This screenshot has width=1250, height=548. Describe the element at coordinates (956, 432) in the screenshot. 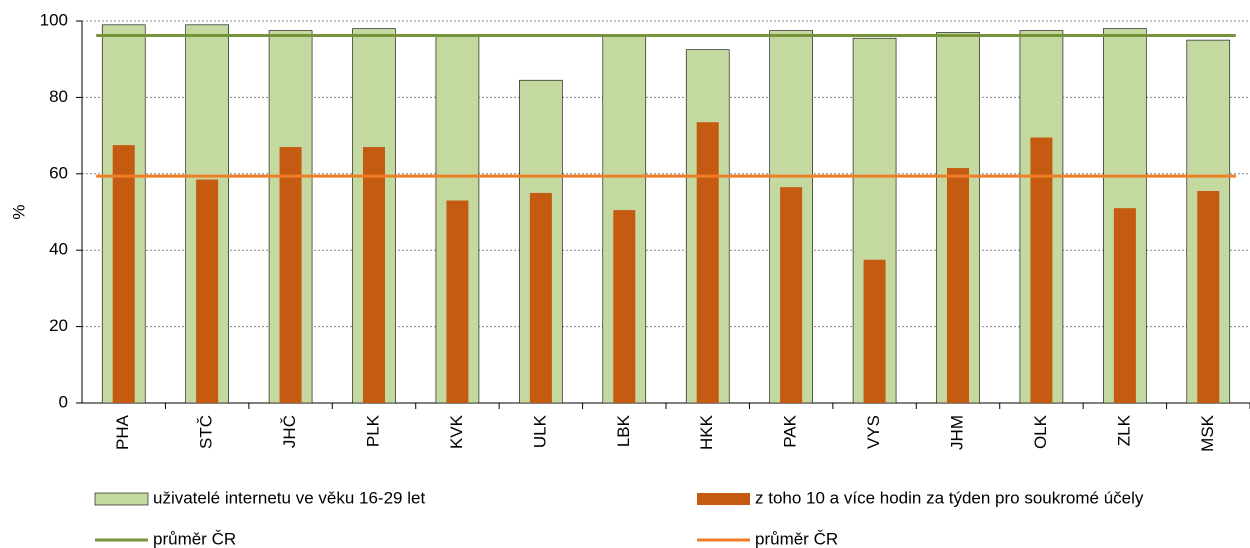

I see `x-tick-label: JHM` at that location.